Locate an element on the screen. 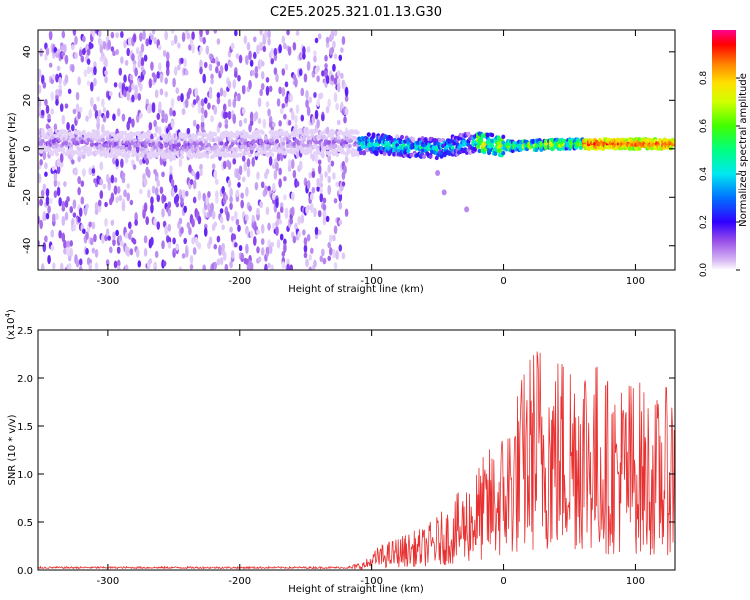 The width and height of the screenshot is (750, 600). colorbar-gradient is located at coordinates (724, 150).